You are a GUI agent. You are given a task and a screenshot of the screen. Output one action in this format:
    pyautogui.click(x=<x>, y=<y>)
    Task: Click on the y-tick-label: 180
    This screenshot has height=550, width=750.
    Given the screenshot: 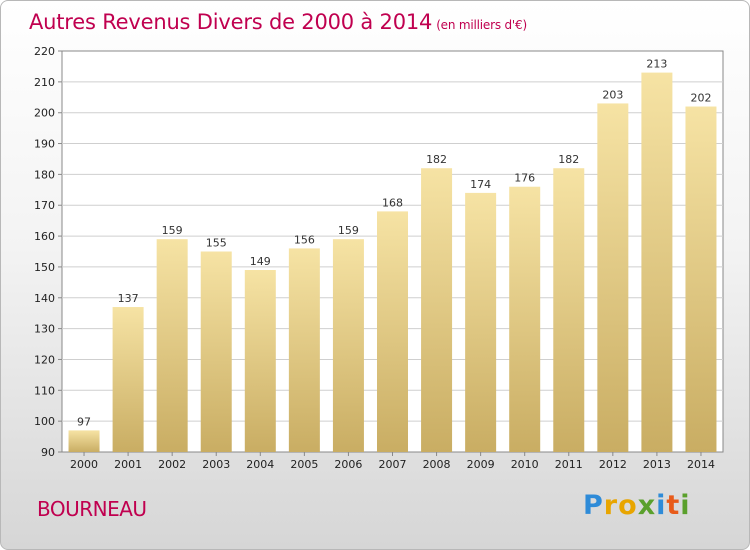 What is the action you would take?
    pyautogui.click(x=44, y=174)
    